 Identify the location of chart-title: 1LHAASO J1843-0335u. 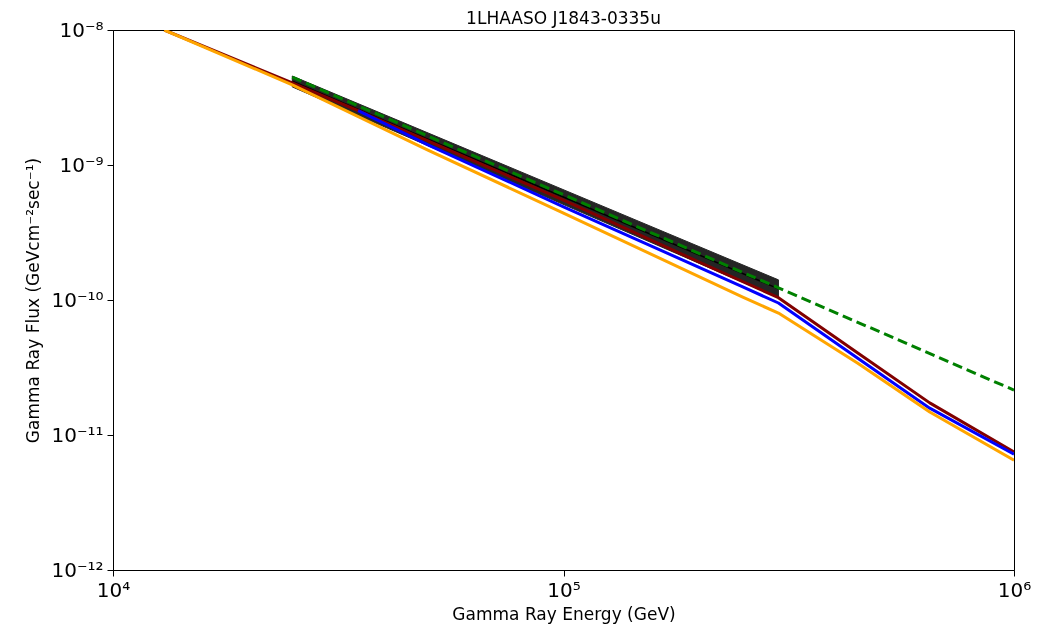
(563, 18).